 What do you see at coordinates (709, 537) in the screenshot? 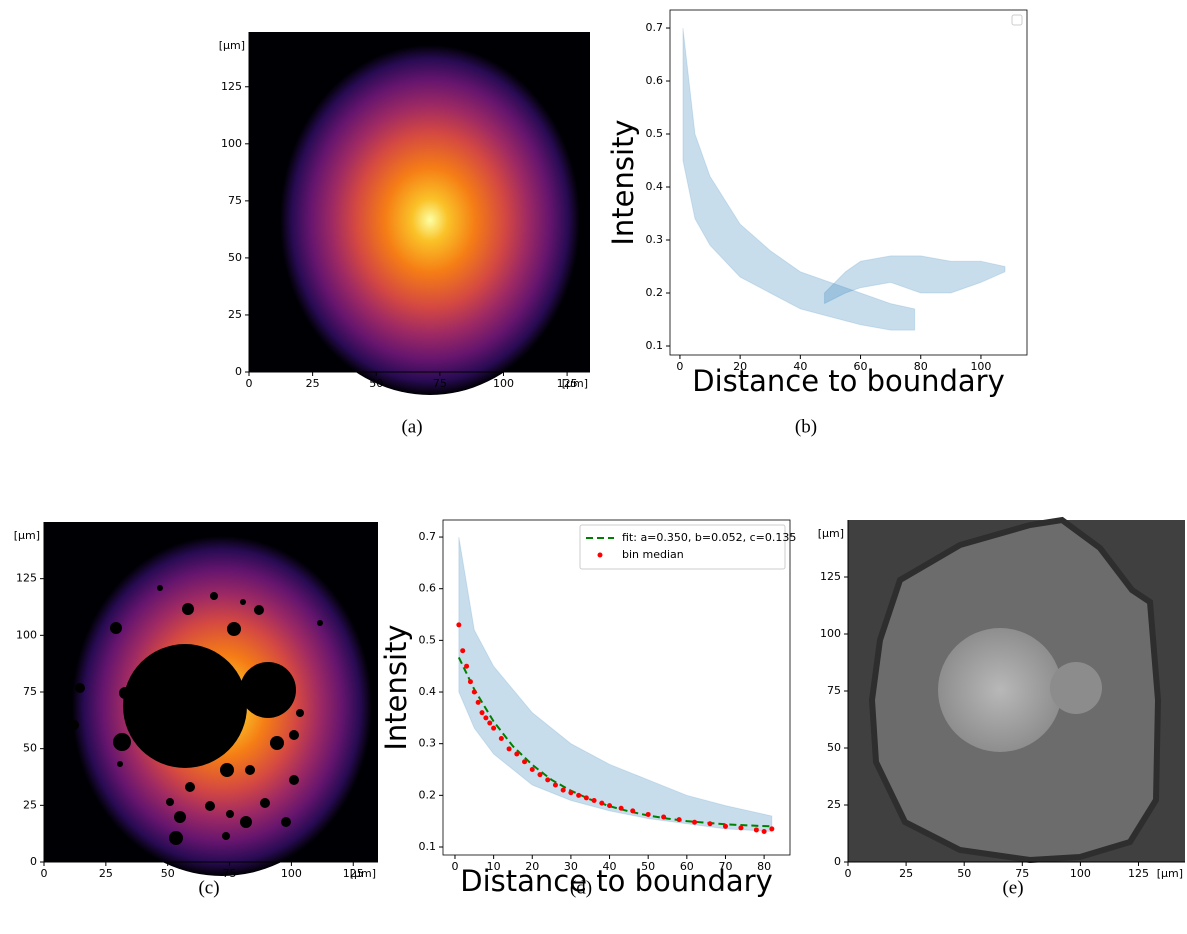
I see `legend-label: fit: a=0.350, b=0.052, c=0.135` at bounding box center [709, 537].